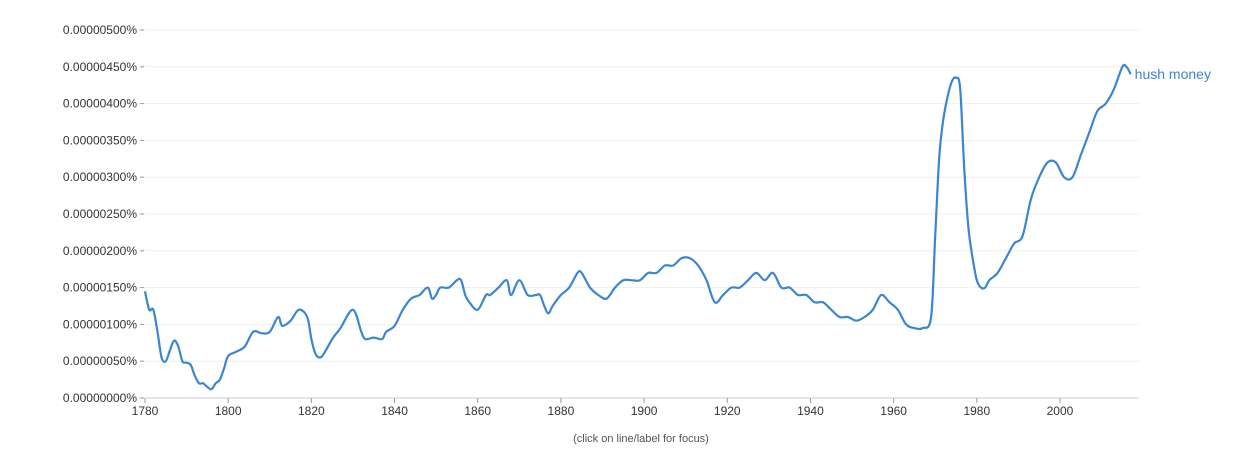 Image resolution: width=1250 pixels, height=473 pixels. I want to click on y-tick-label: 0.00000450%, so click(100, 67).